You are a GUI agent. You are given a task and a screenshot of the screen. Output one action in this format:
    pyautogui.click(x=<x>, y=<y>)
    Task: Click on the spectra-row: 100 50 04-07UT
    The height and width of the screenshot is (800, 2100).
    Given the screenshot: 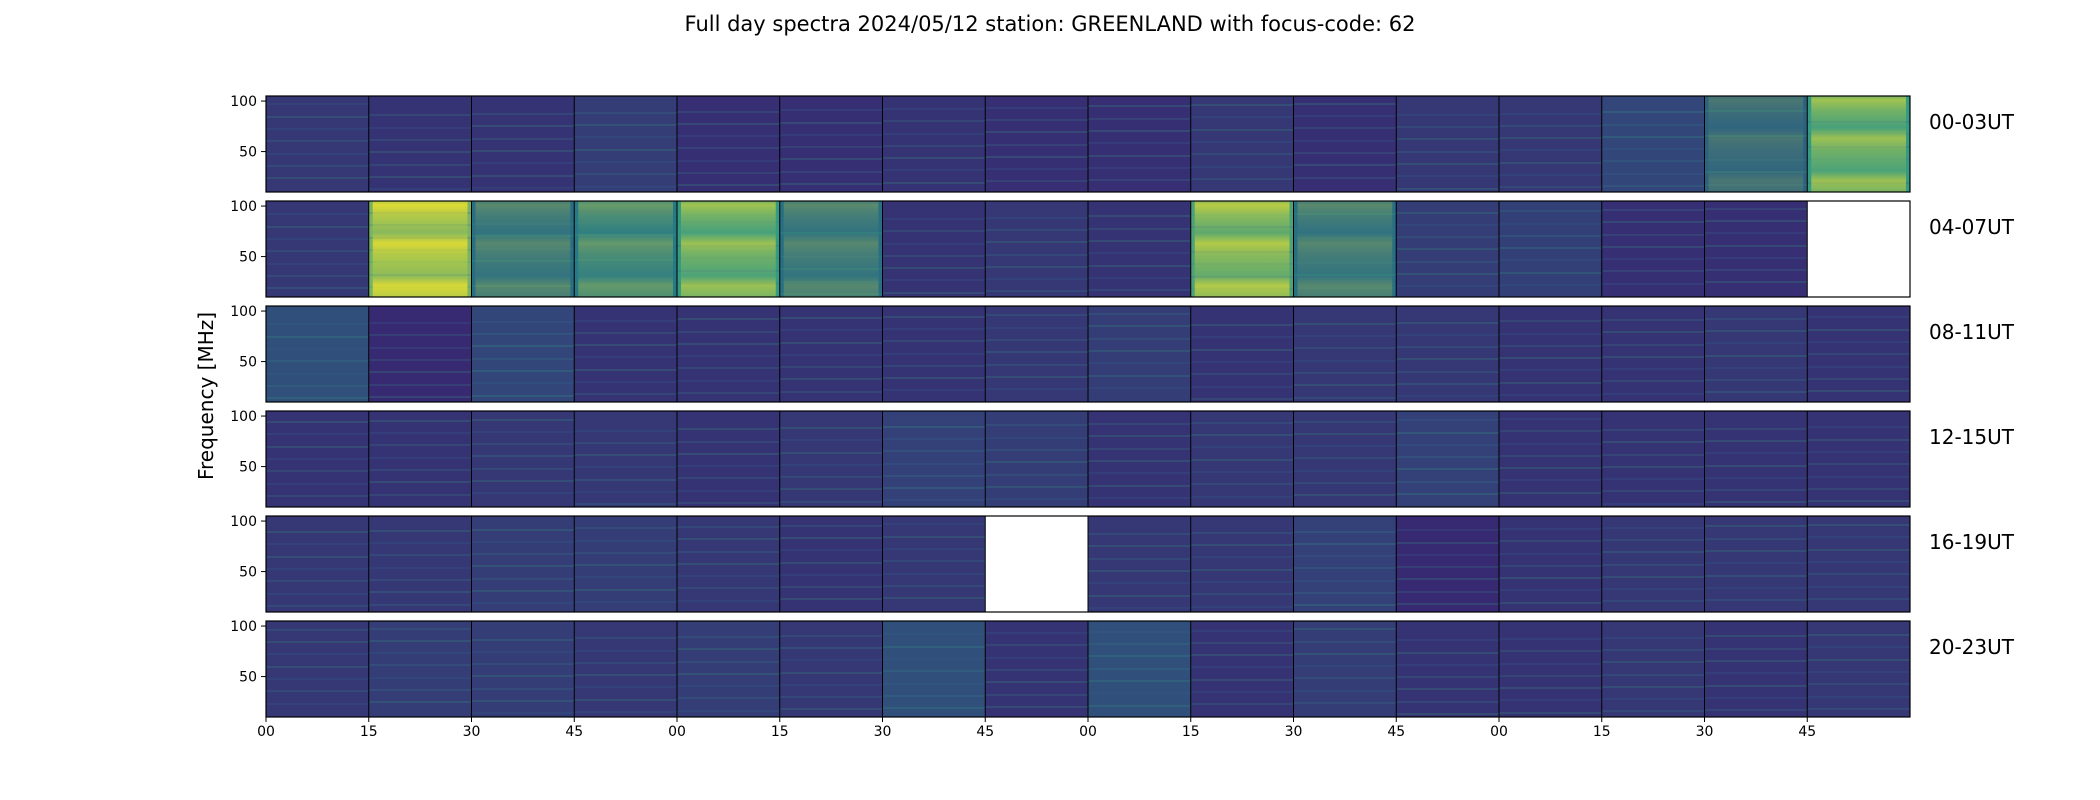 What is the action you would take?
    pyautogui.click(x=1122, y=248)
    